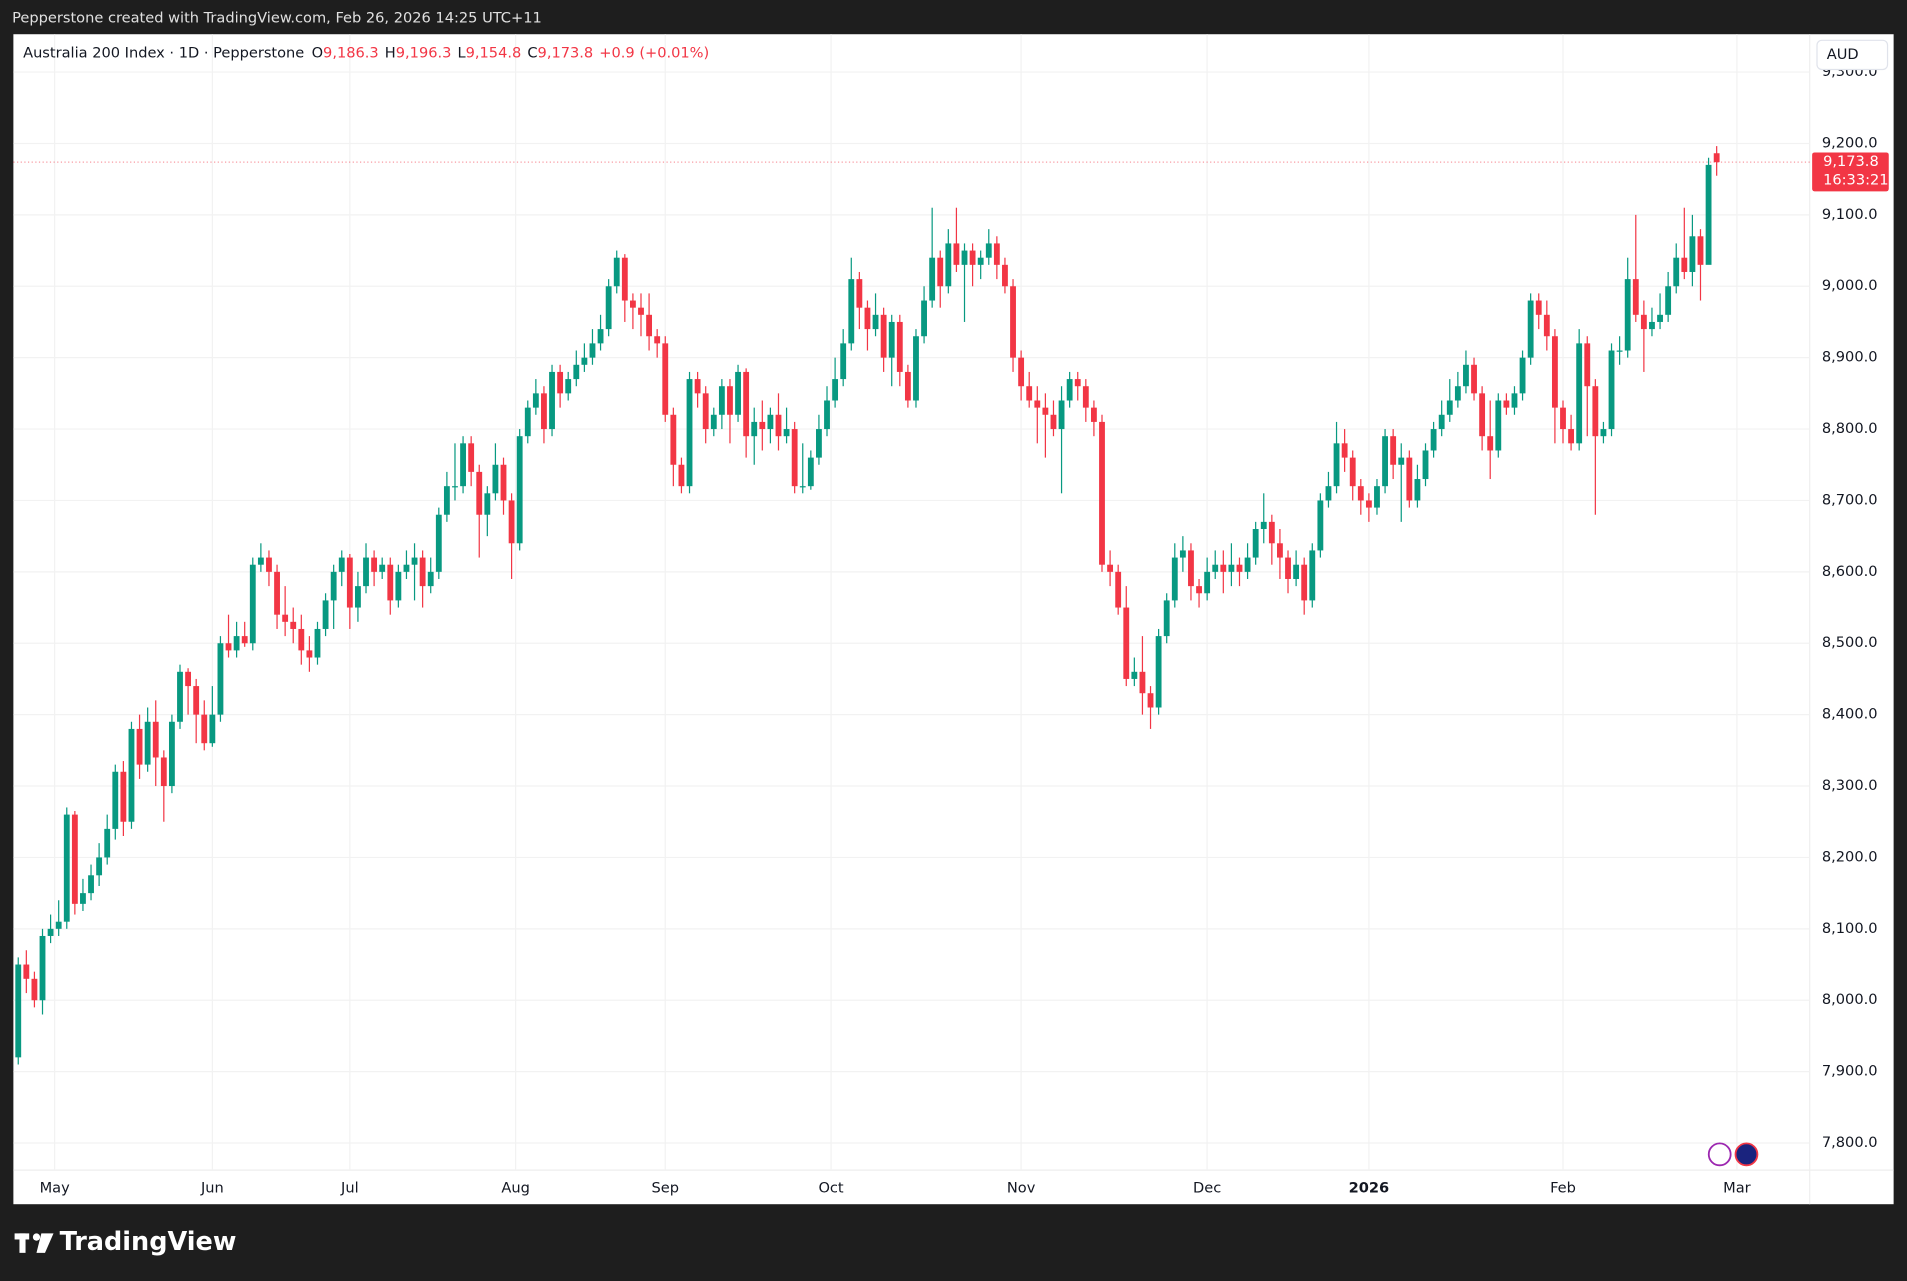  I want to click on legend-value: 9,173.8, so click(566, 53).